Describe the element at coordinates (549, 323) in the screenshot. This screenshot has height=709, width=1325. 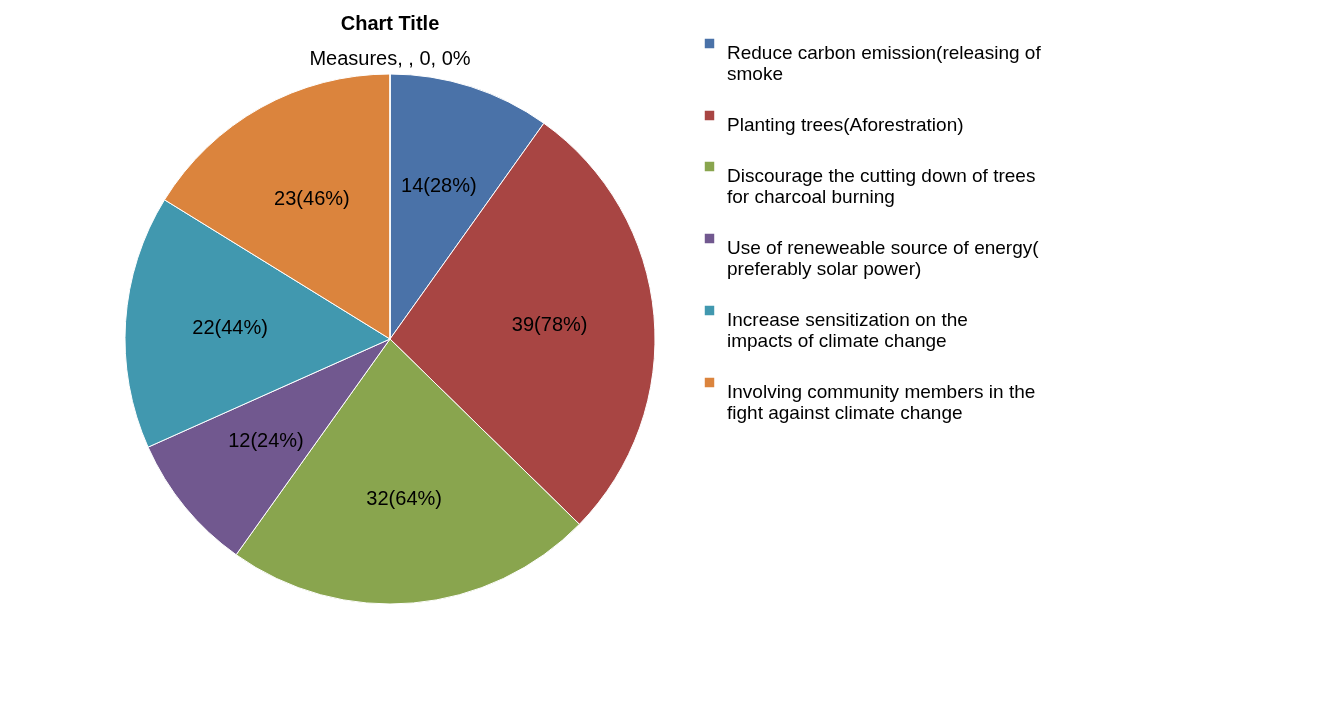
I see `data-label: 39(78%)` at that location.